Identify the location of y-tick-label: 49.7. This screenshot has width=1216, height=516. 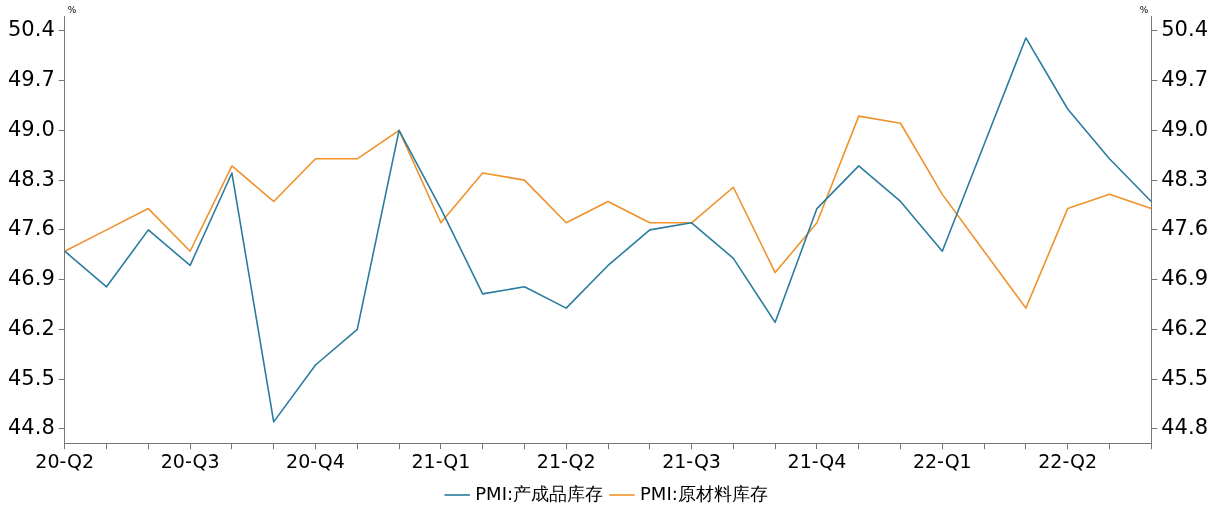
(31, 79).